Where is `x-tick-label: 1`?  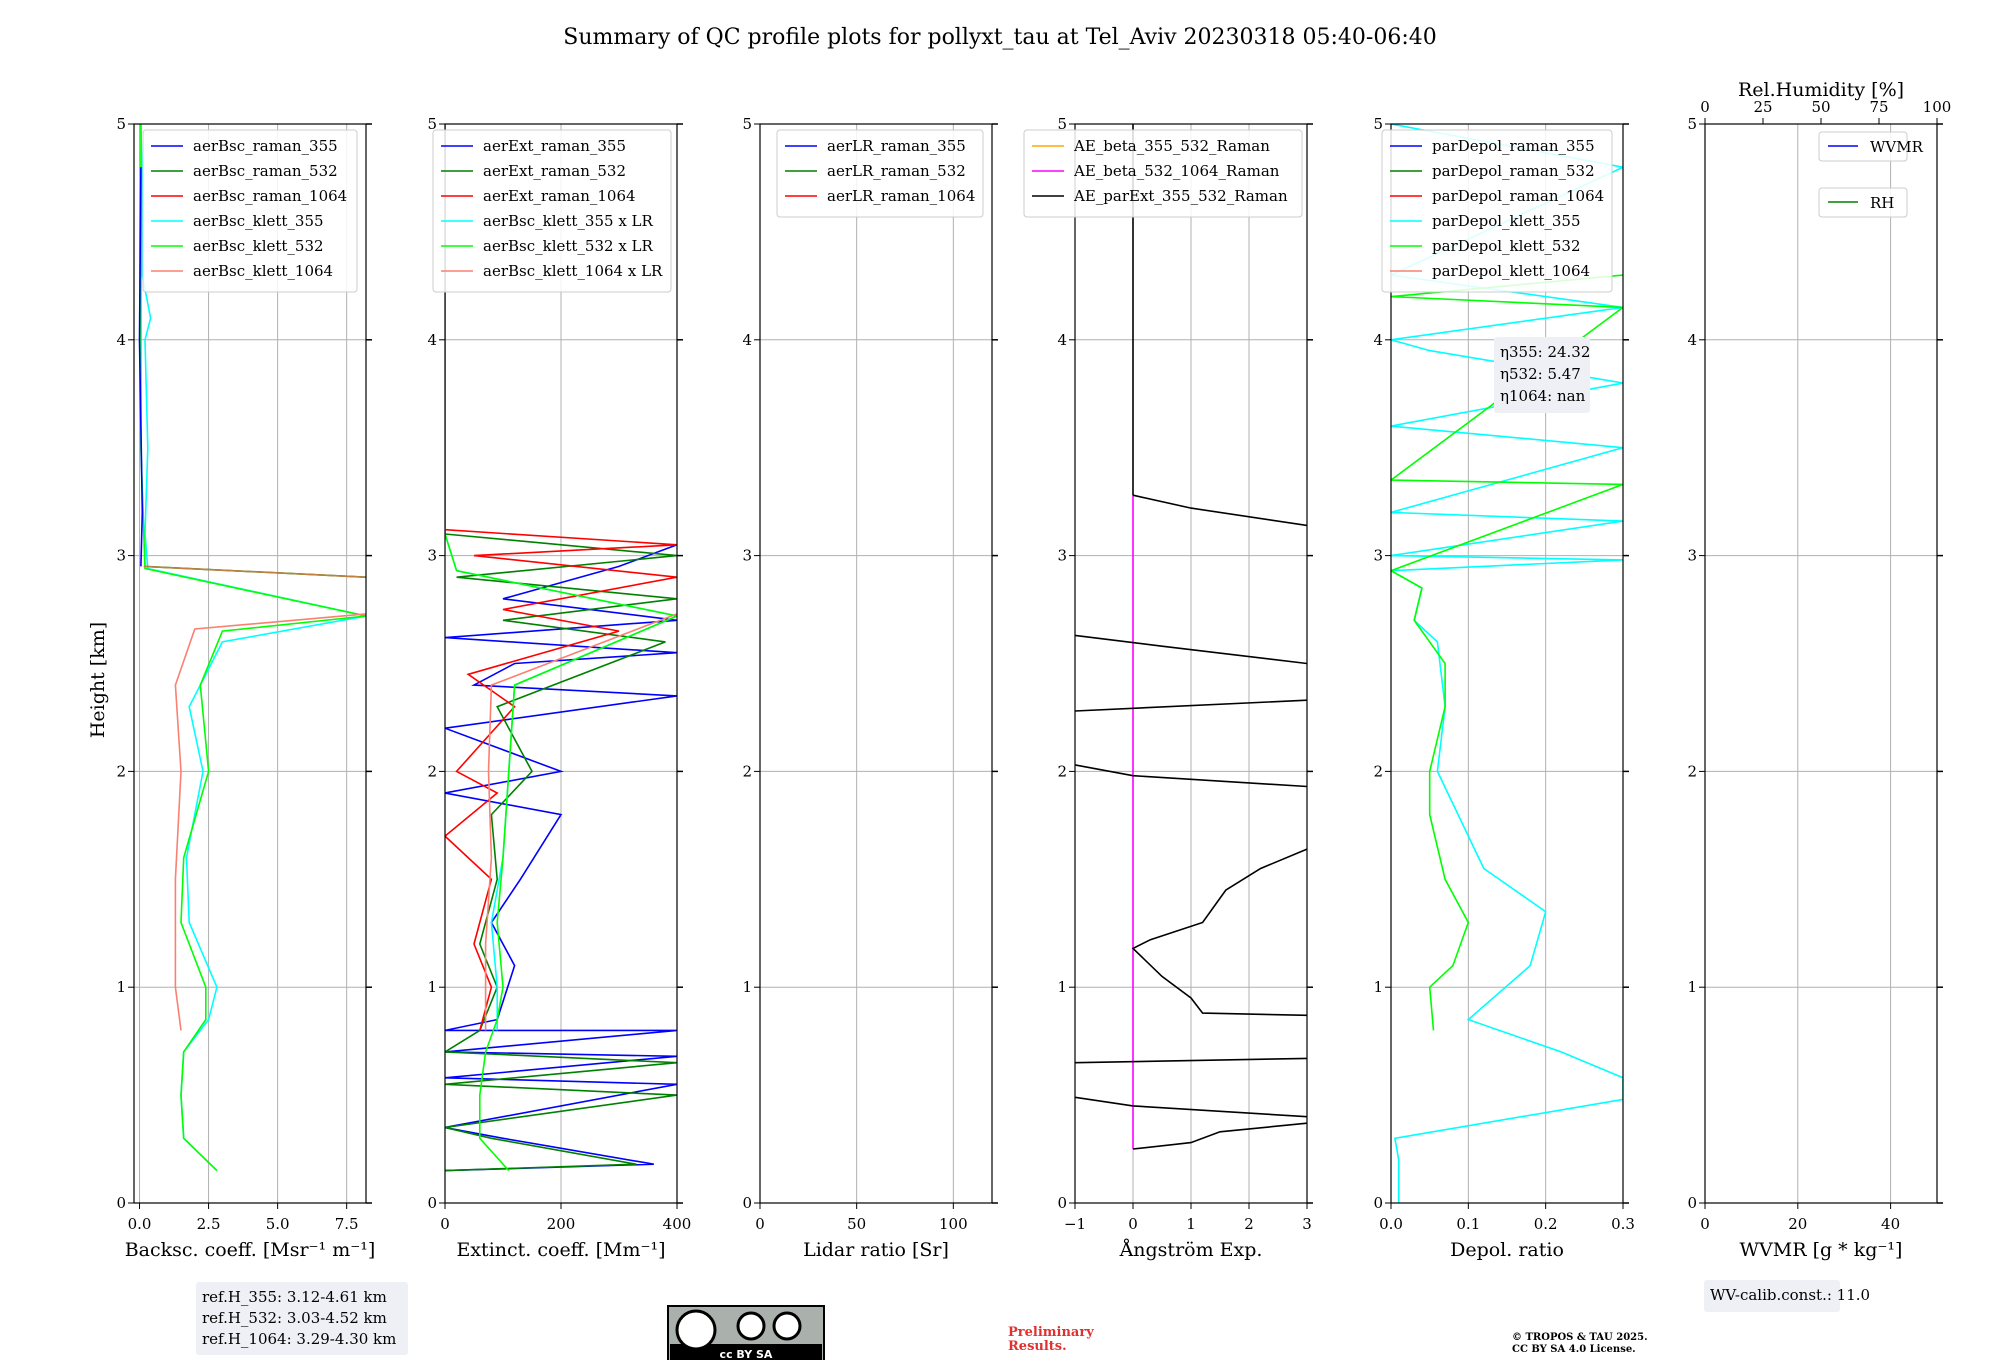 x-tick-label: 1 is located at coordinates (1191, 1224).